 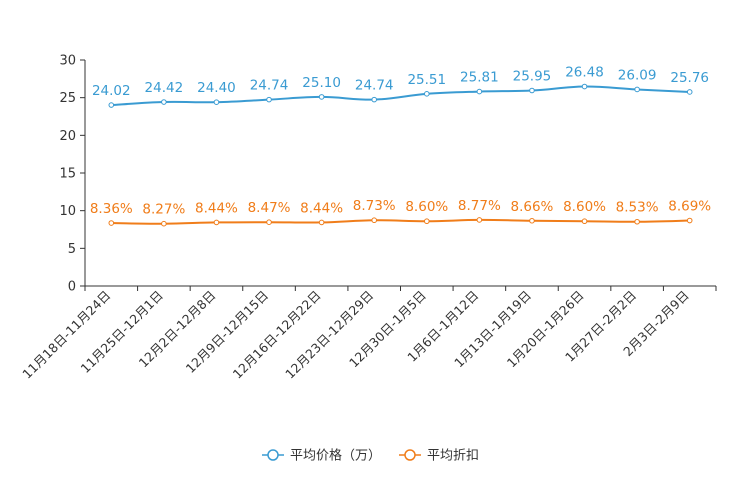 I want to click on y-tick-label: 0, so click(x=72, y=287).